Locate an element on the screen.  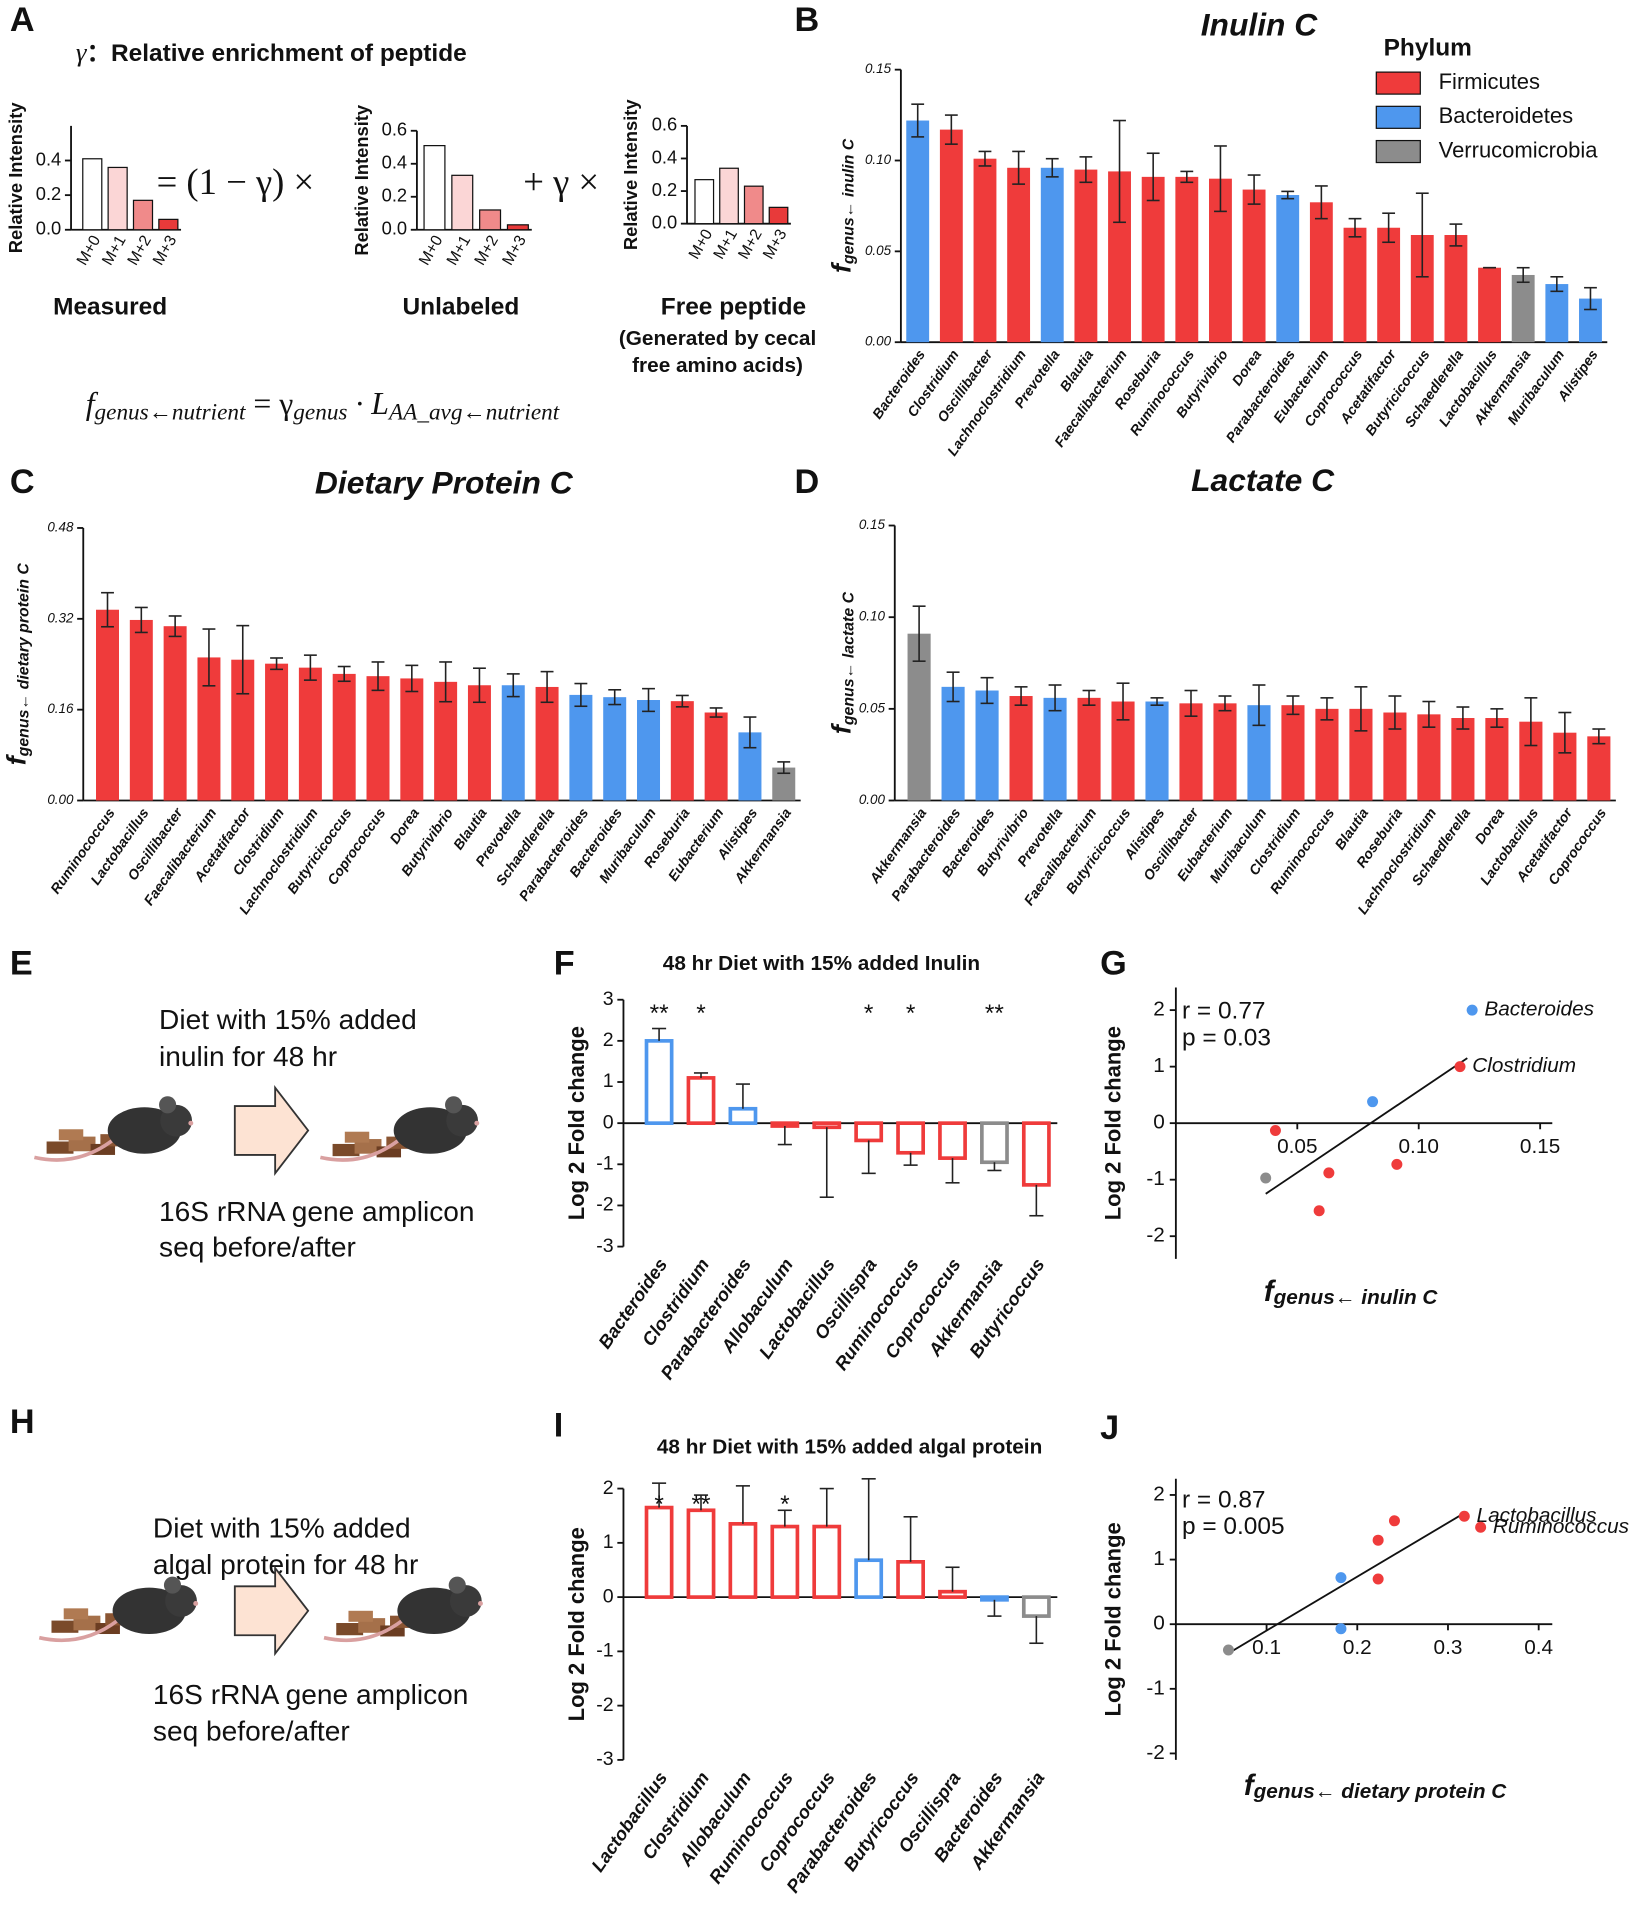
x-tick-label: 0.3 is located at coordinates (1448, 1647).